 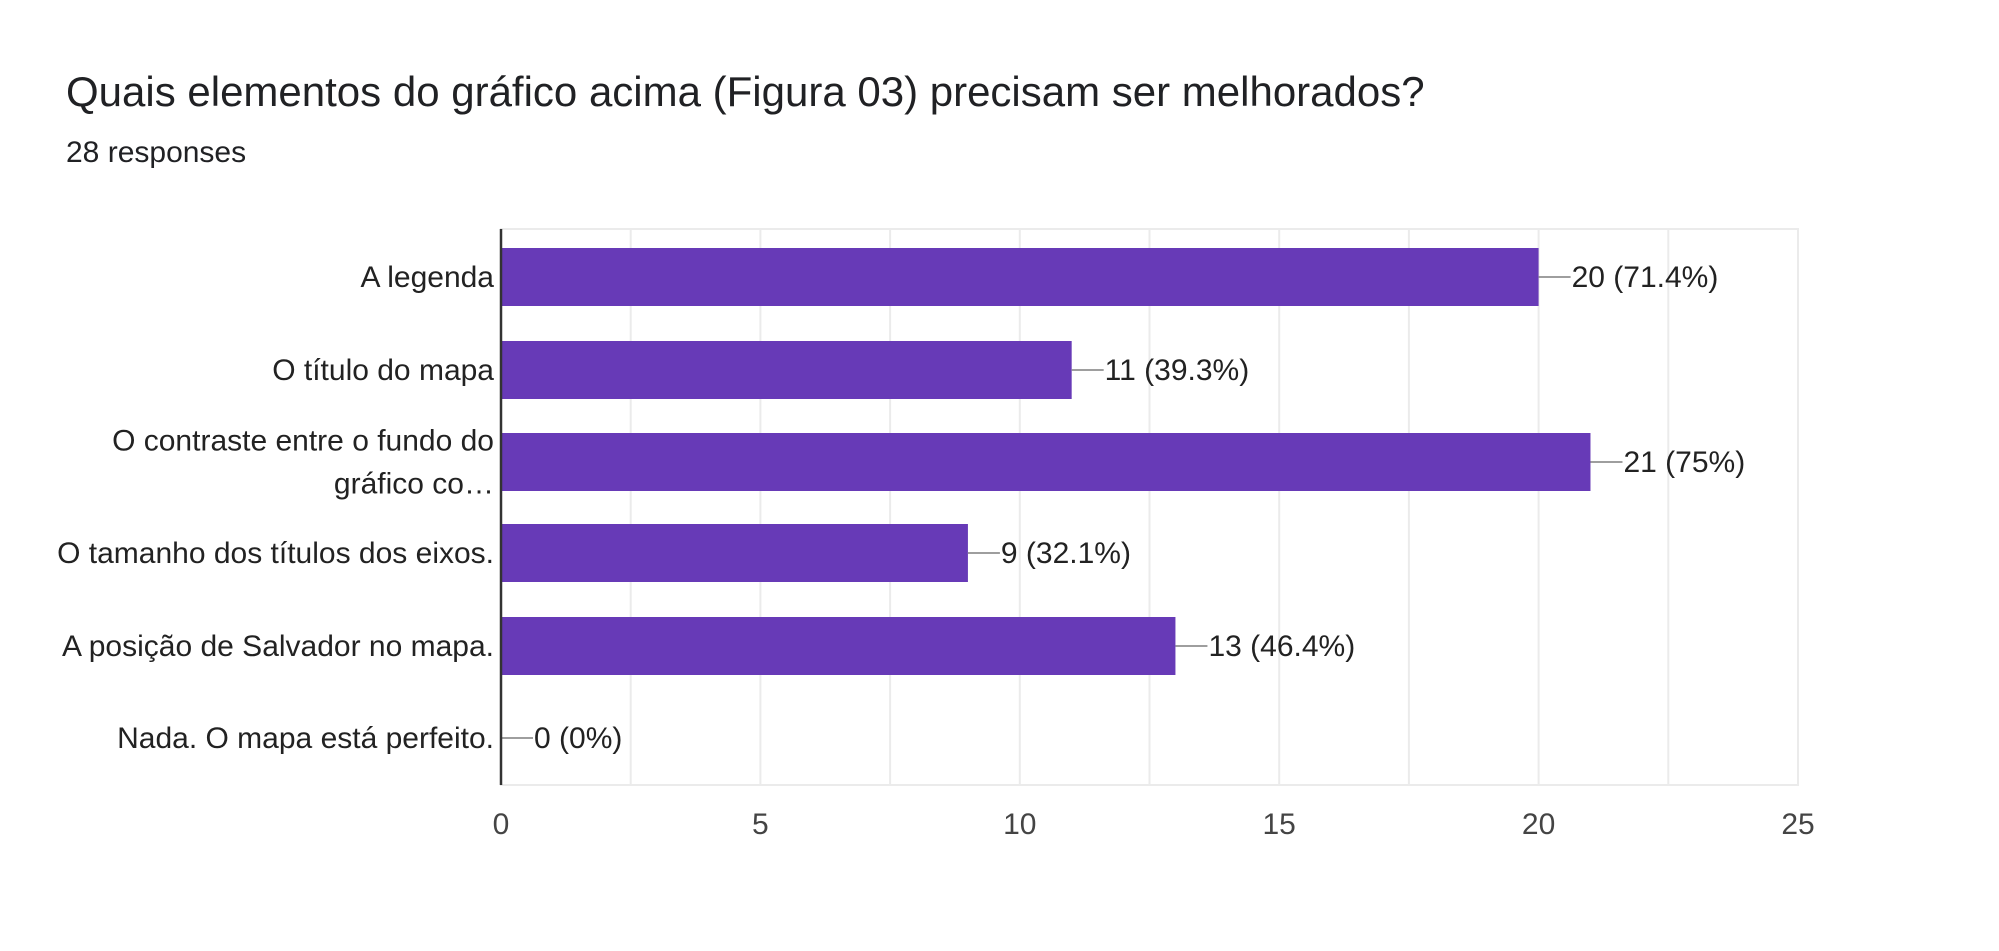 What do you see at coordinates (1279, 824) in the screenshot?
I see `x-tick-label: 15` at bounding box center [1279, 824].